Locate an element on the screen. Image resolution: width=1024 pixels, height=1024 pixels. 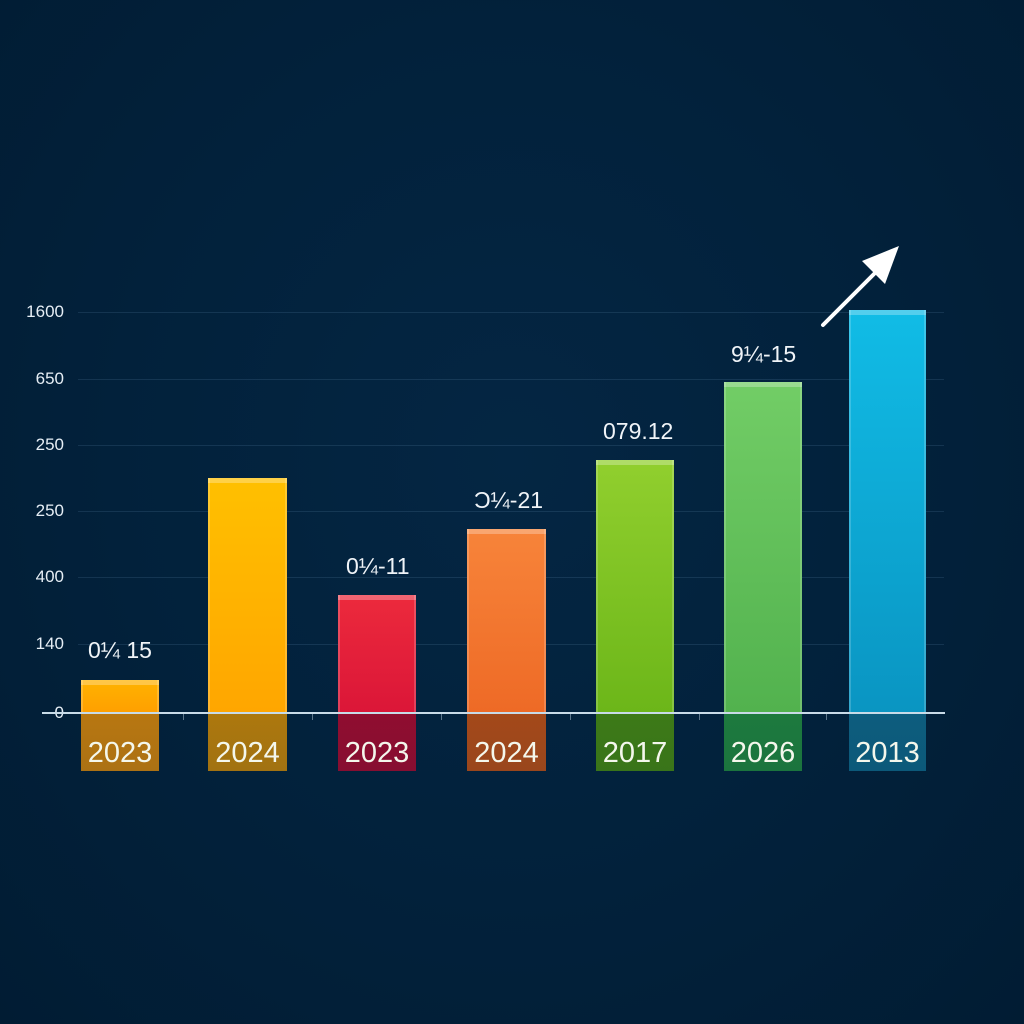
bar-data-label: 0¼-11 is located at coordinates (378, 566).